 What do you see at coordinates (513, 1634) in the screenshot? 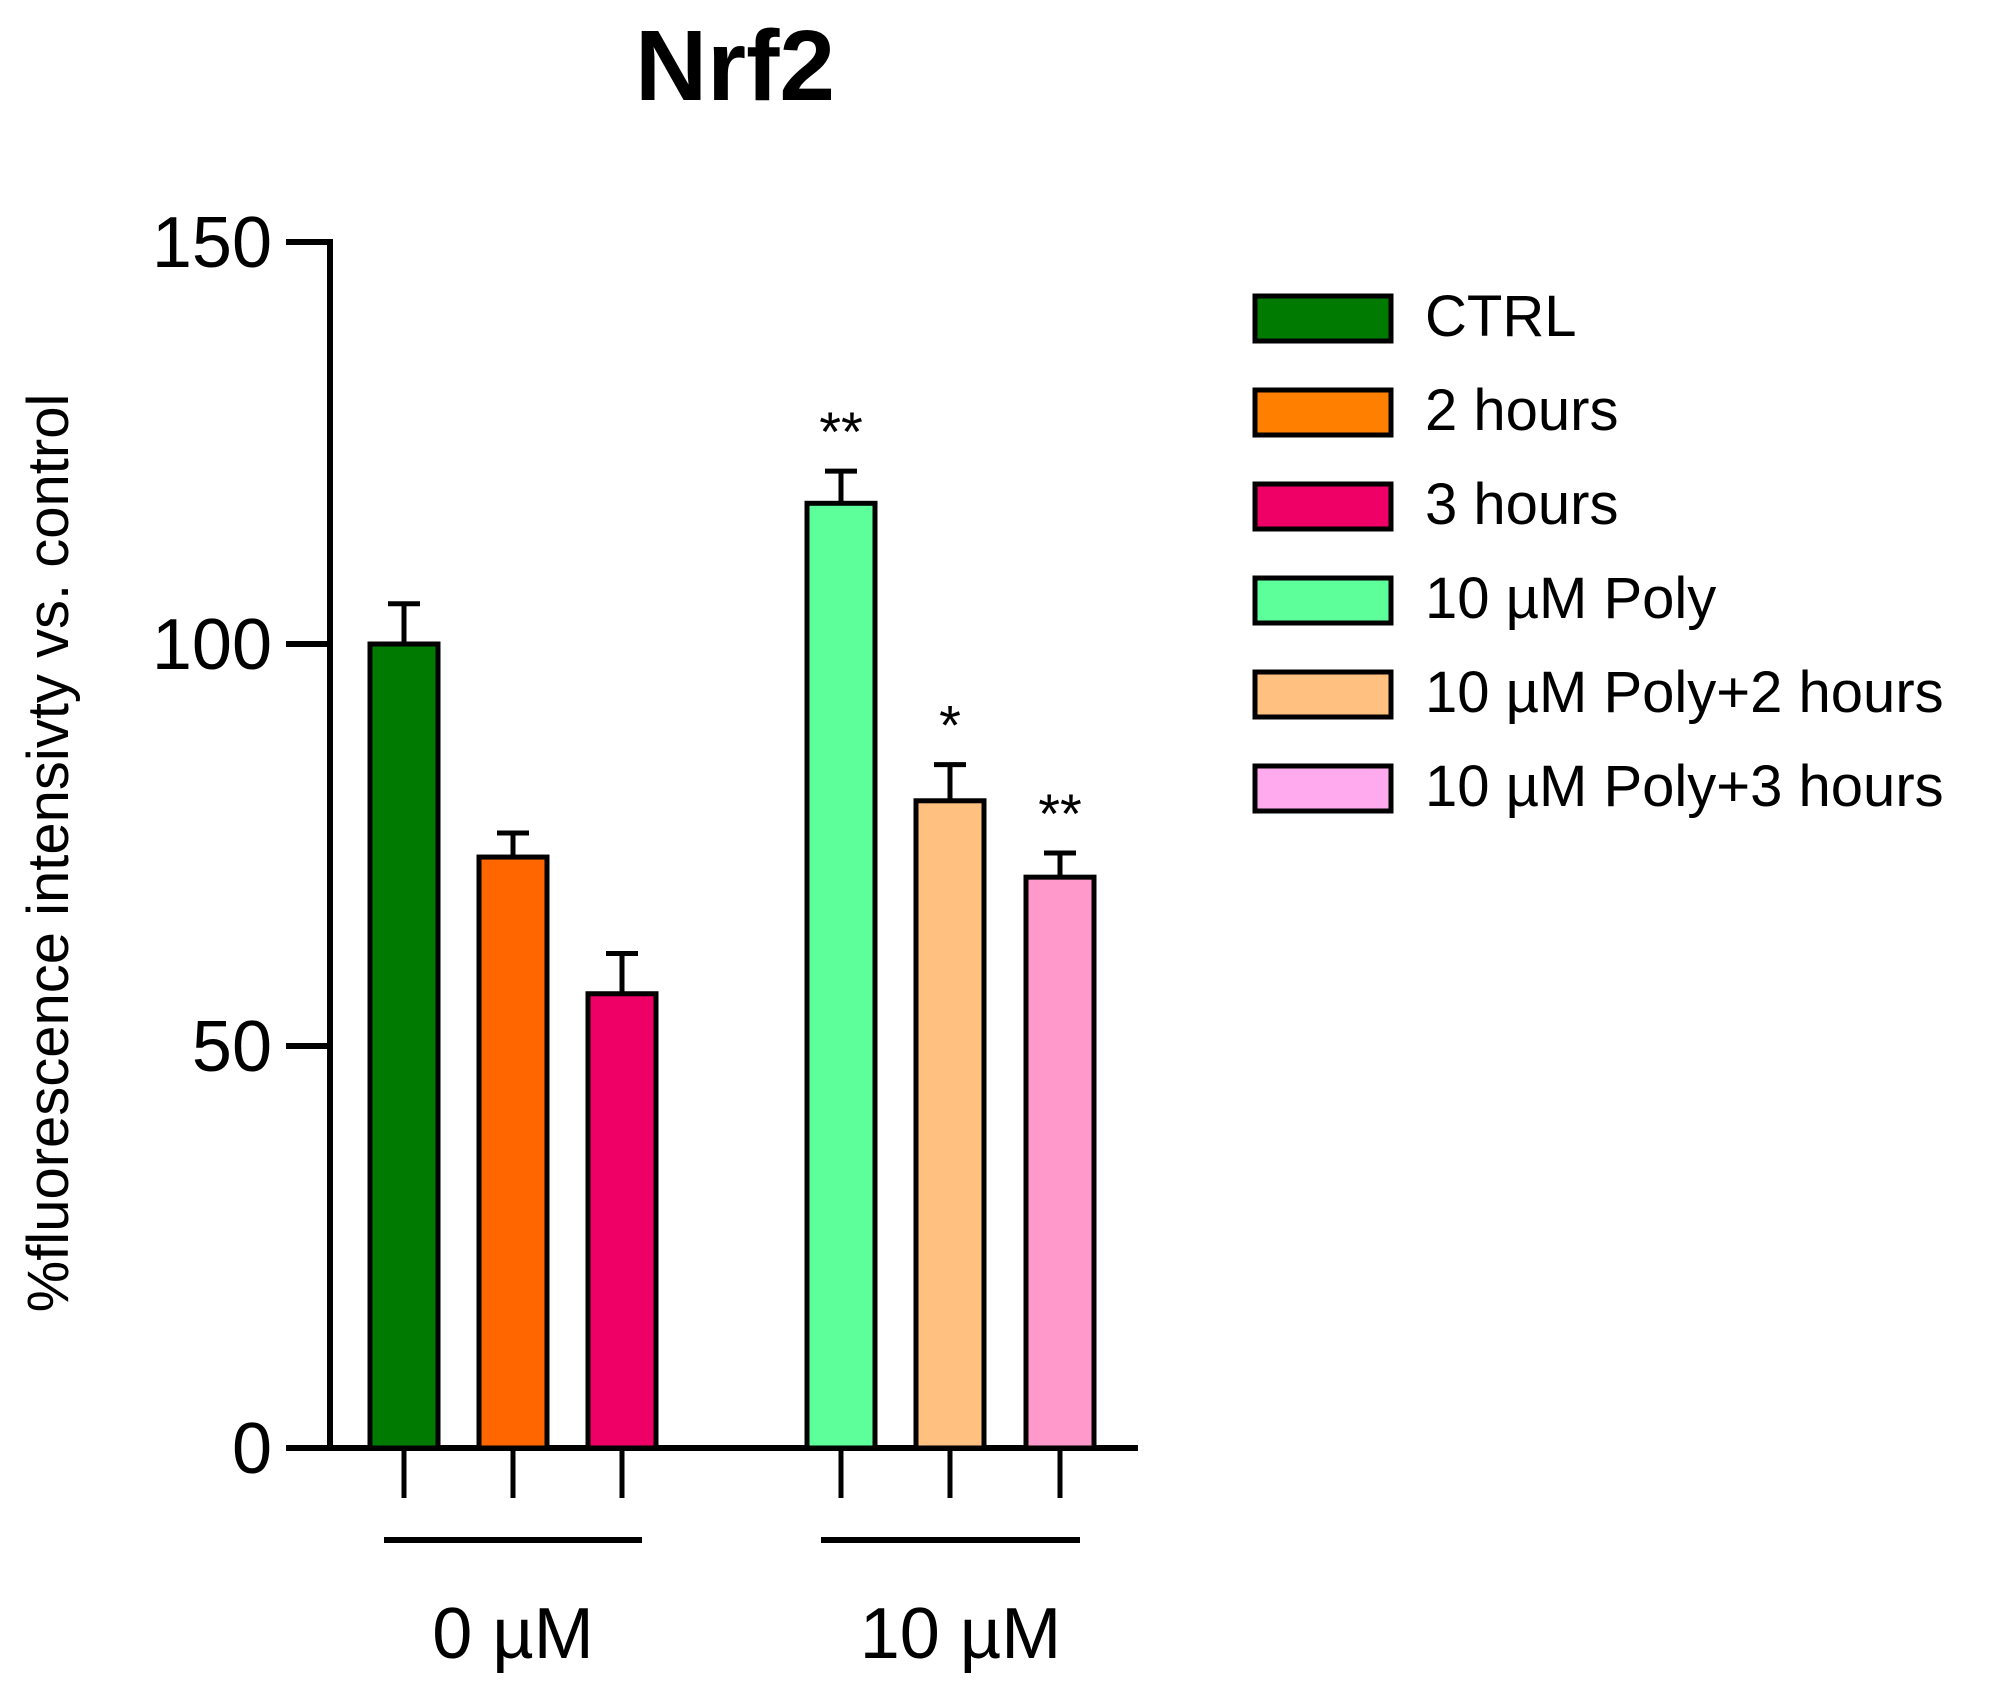
I see `group-label: 0 µM` at bounding box center [513, 1634].